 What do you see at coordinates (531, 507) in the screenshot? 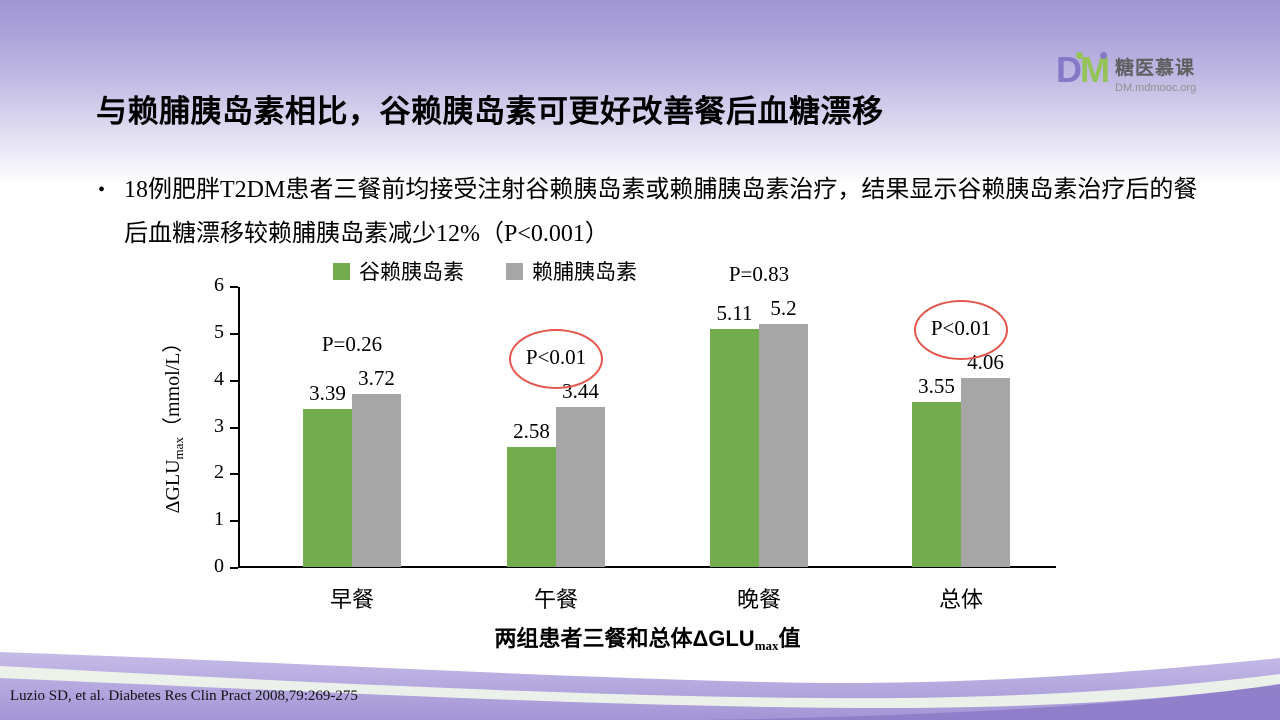
I see `bar-谷赖胰岛素-午餐` at bounding box center [531, 507].